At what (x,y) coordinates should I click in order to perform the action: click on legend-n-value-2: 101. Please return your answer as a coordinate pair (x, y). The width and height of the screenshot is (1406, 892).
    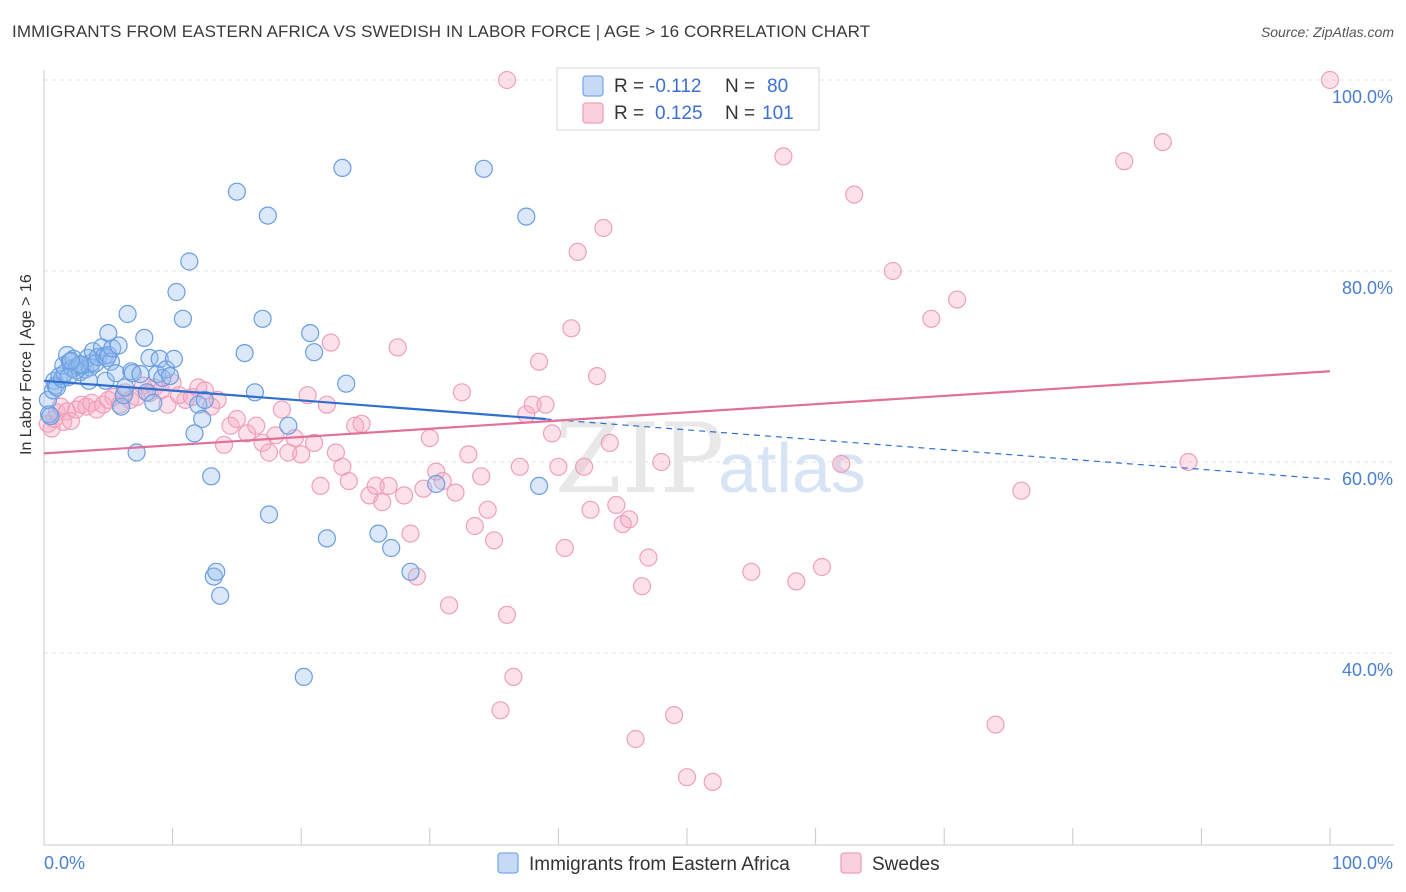
    Looking at the image, I should click on (778, 113).